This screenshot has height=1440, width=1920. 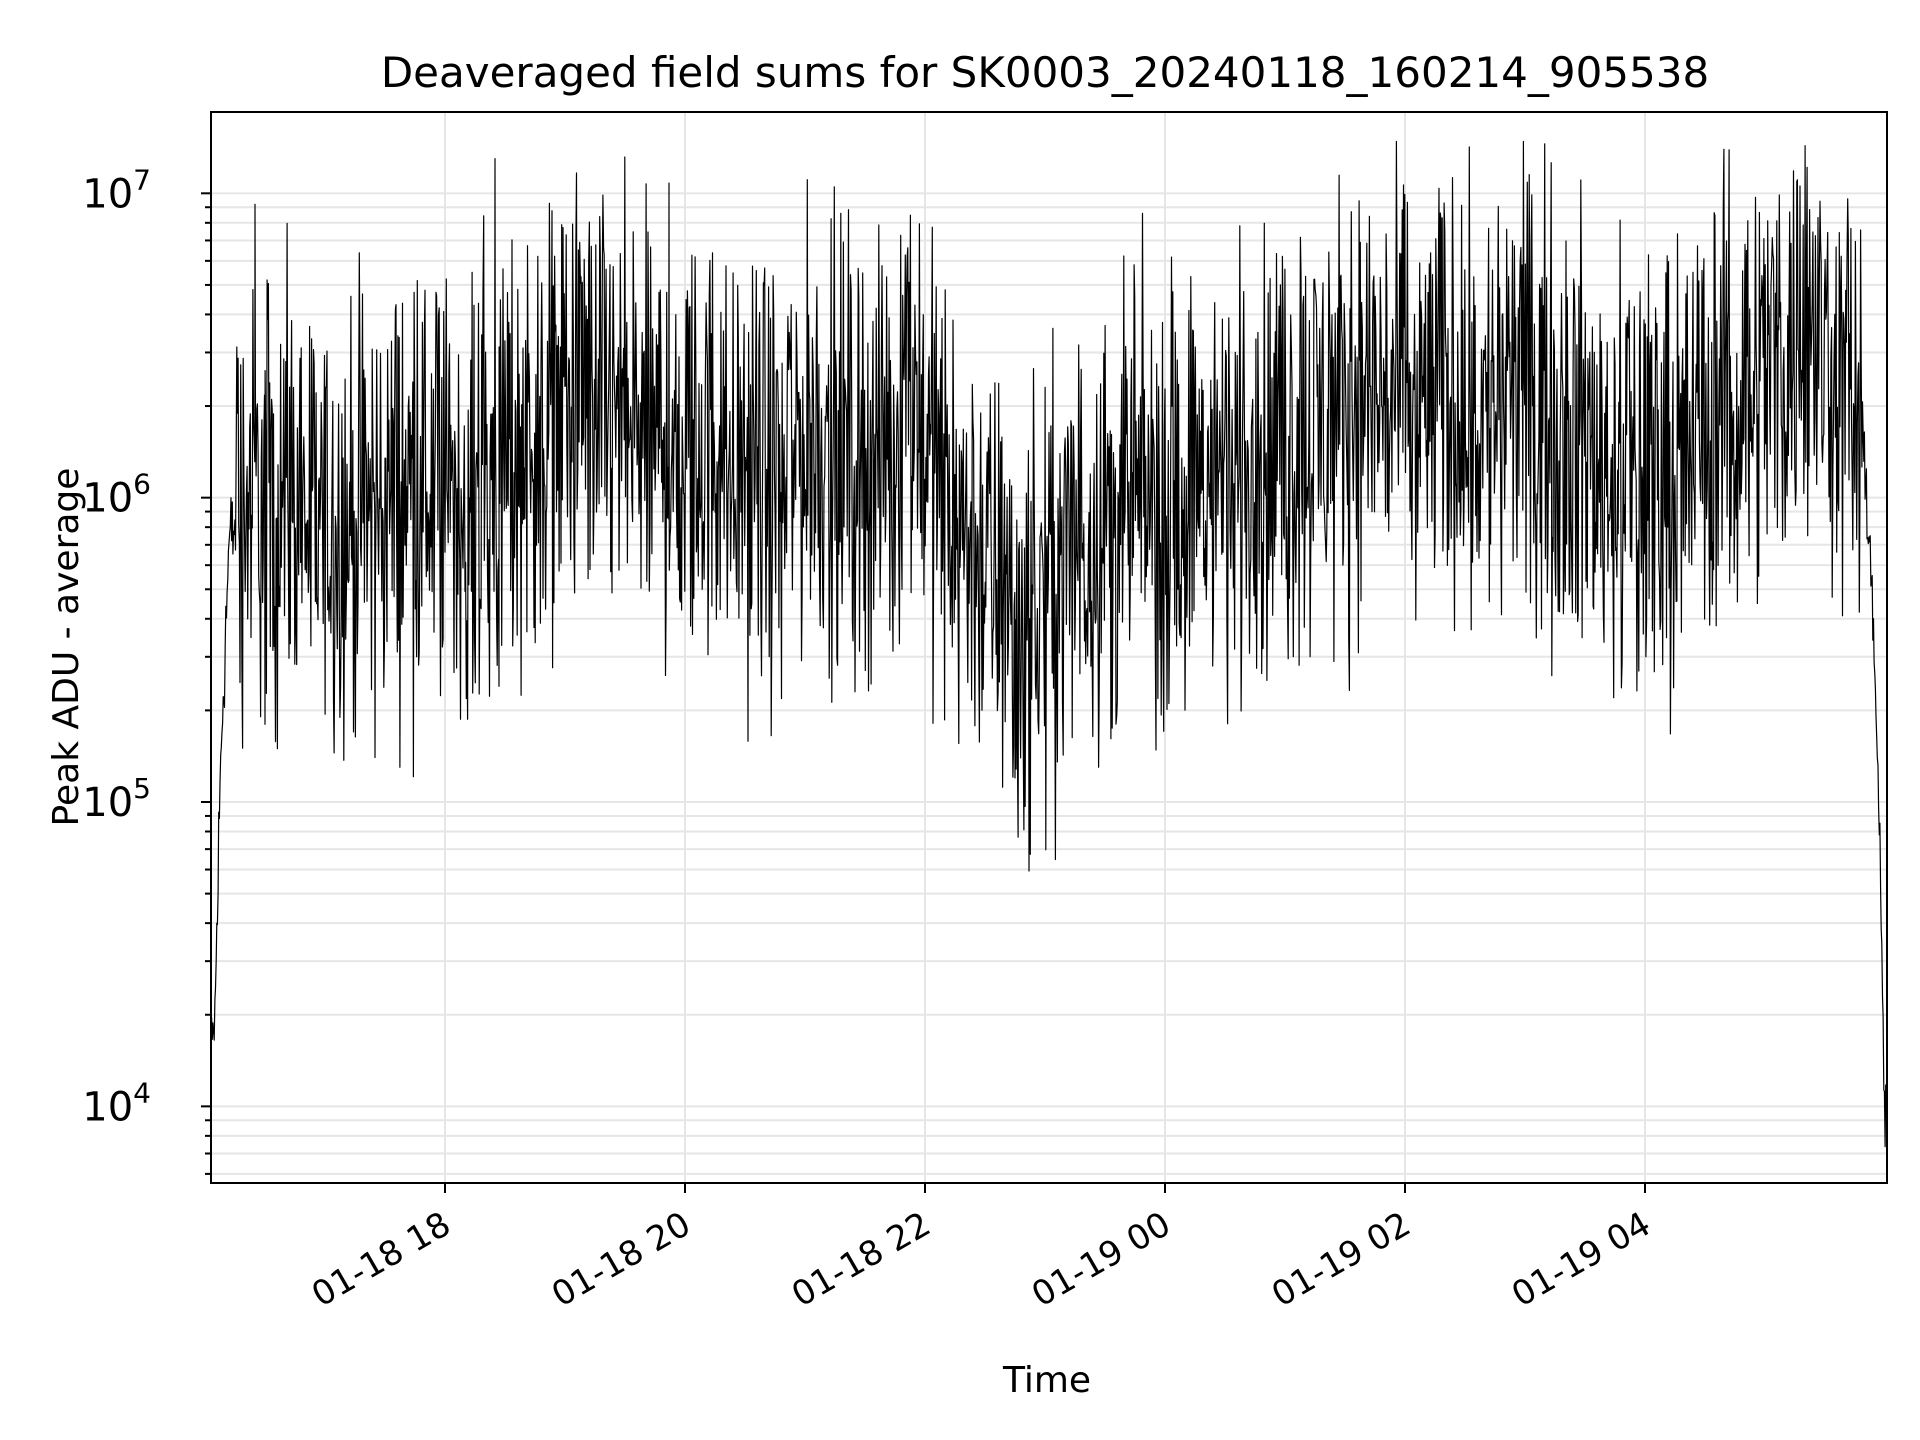 What do you see at coordinates (66, 647) in the screenshot?
I see `y-axis-label: Peak ADU - average` at bounding box center [66, 647].